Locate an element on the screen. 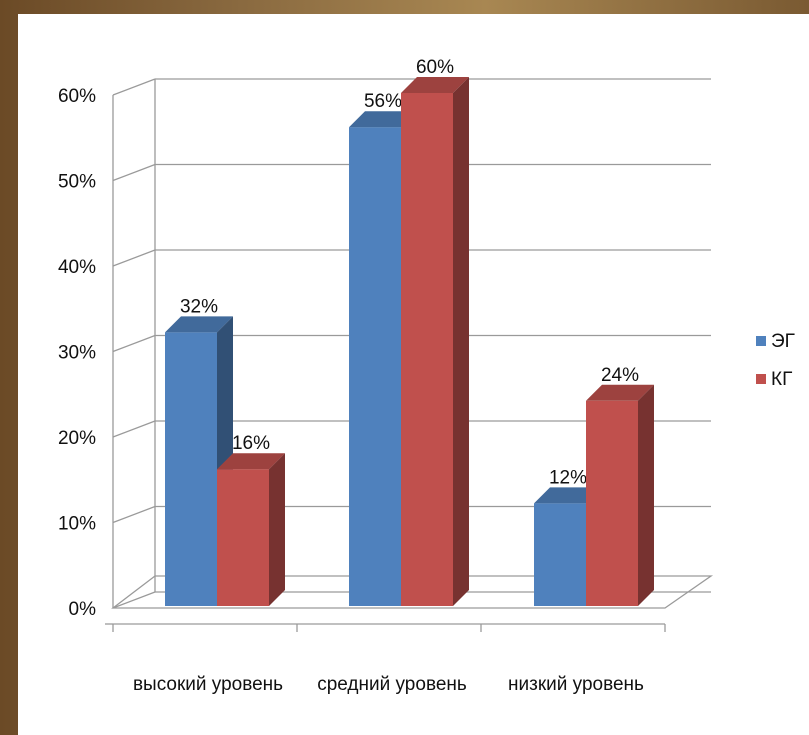 The width and height of the screenshot is (809, 735). data-label: 32% is located at coordinates (199, 306).